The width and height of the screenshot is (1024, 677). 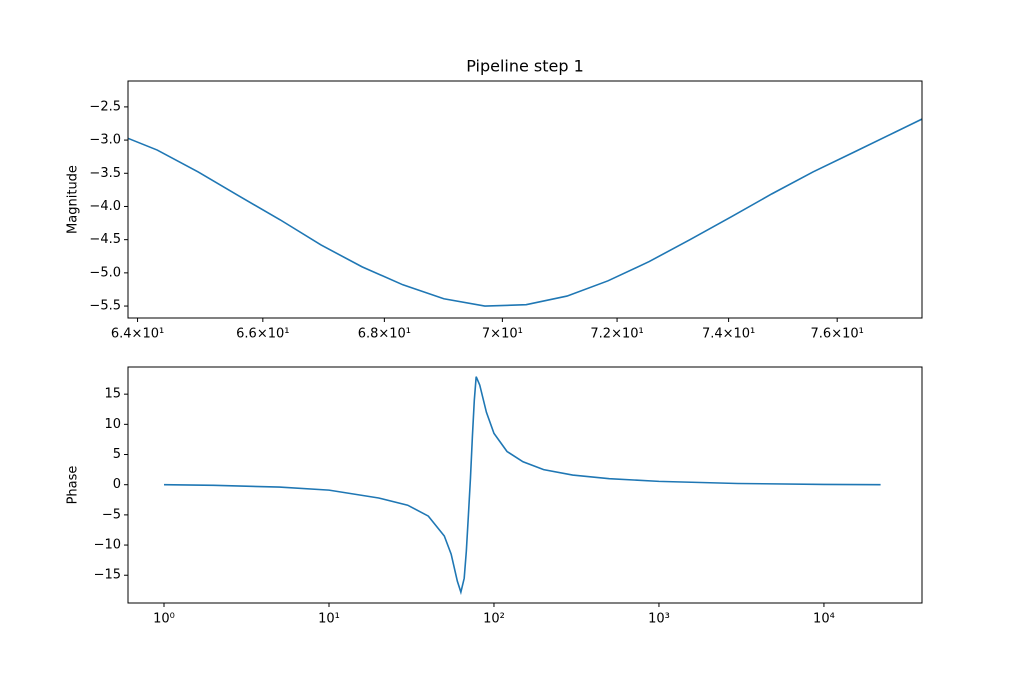 What do you see at coordinates (105, 272) in the screenshot?
I see `y-tick-label: −5.0` at bounding box center [105, 272].